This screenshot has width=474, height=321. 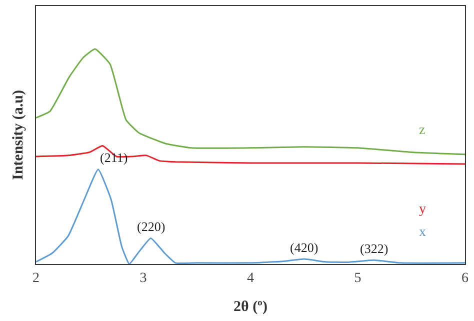 I want to click on x-tick-label: 5, so click(x=358, y=278).